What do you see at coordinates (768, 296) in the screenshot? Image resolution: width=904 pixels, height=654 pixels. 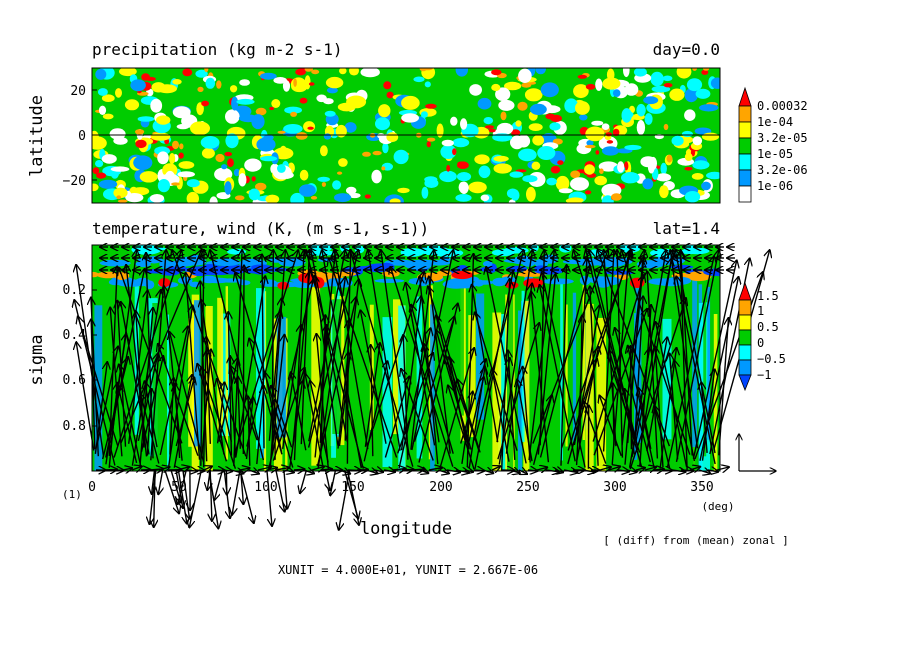 I see `temp-cbar-label-0: 1.5` at bounding box center [768, 296].